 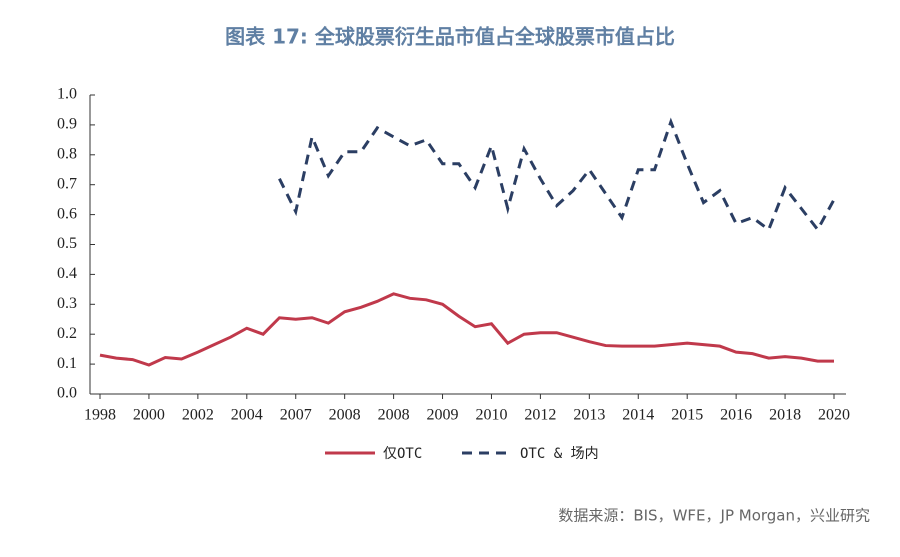 What do you see at coordinates (67, 273) in the screenshot?
I see `y-tick-label: 0.4` at bounding box center [67, 273].